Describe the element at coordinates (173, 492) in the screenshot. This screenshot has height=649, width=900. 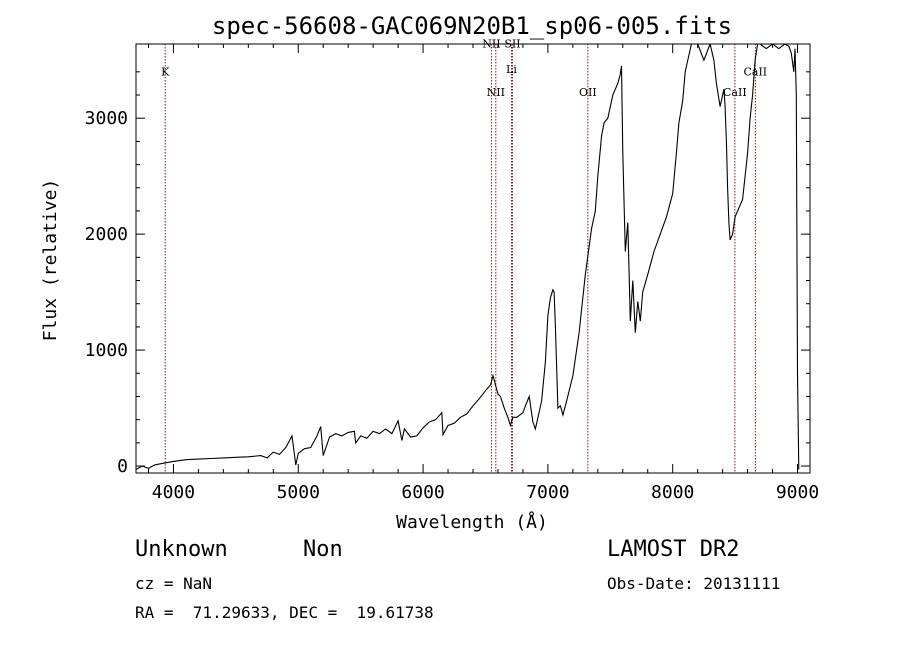
I see `x-tick-label: 4000` at that location.